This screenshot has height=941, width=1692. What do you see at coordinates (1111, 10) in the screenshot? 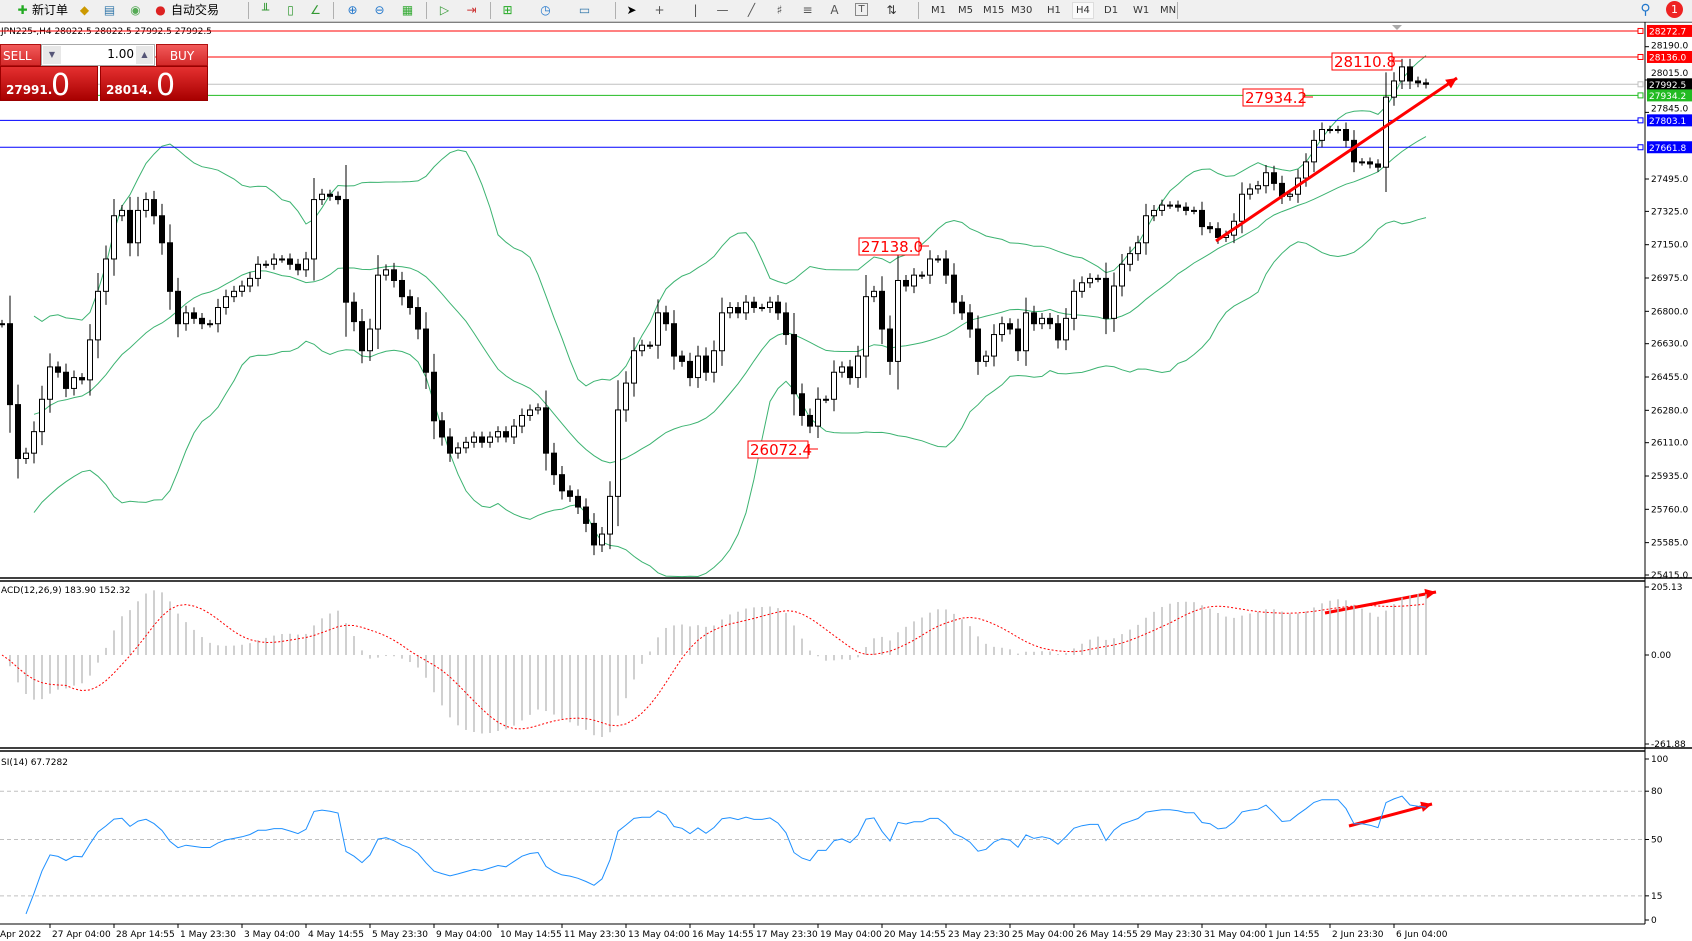
I see `timeframe-d1: D1` at bounding box center [1111, 10].